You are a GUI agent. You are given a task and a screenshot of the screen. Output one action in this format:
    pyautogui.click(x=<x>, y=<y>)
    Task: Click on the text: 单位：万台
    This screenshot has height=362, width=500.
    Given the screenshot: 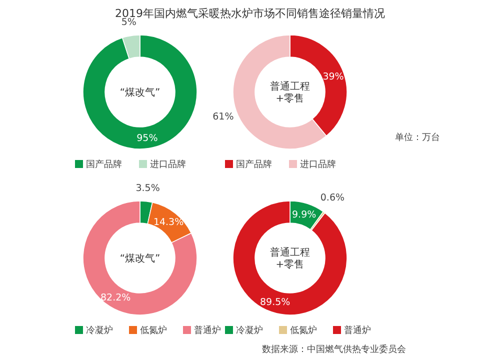 What is the action you would take?
    pyautogui.click(x=417, y=137)
    